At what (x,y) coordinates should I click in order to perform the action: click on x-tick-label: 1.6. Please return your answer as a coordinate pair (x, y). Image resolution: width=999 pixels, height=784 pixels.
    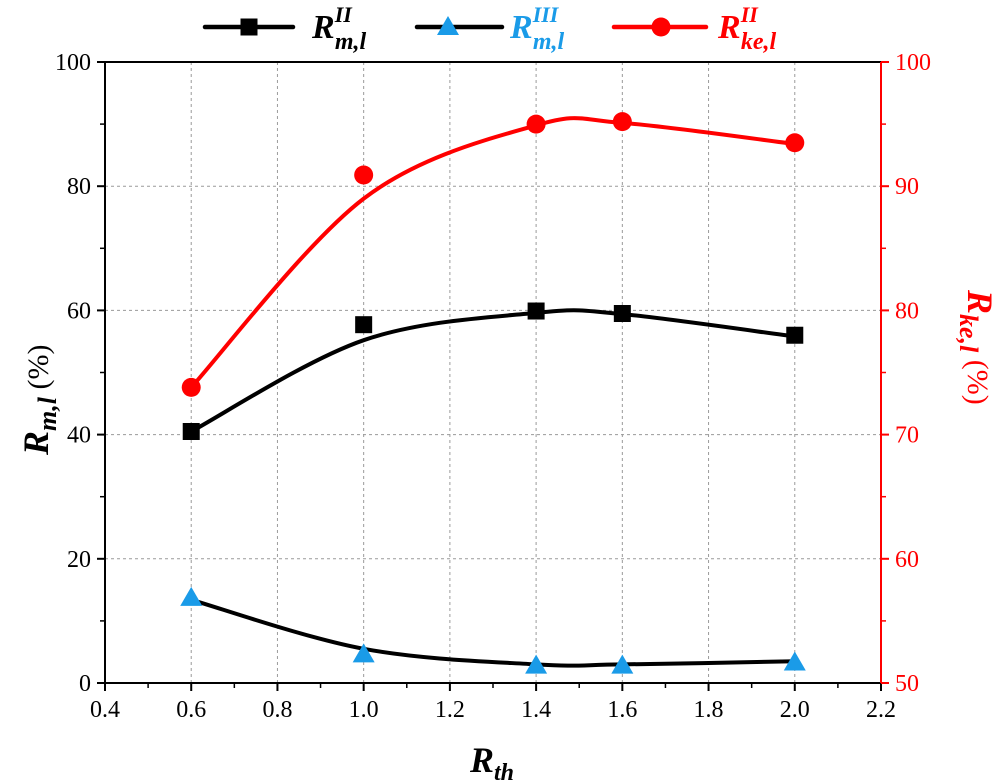
    Looking at the image, I should click on (622, 710).